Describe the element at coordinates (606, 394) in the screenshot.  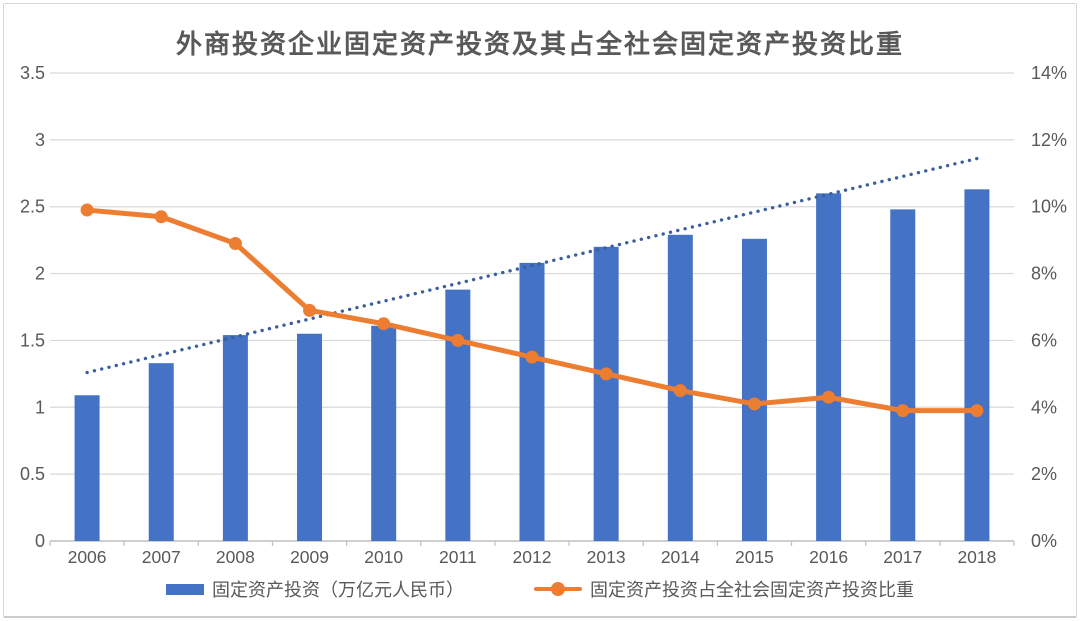
I see `bar-2013` at that location.